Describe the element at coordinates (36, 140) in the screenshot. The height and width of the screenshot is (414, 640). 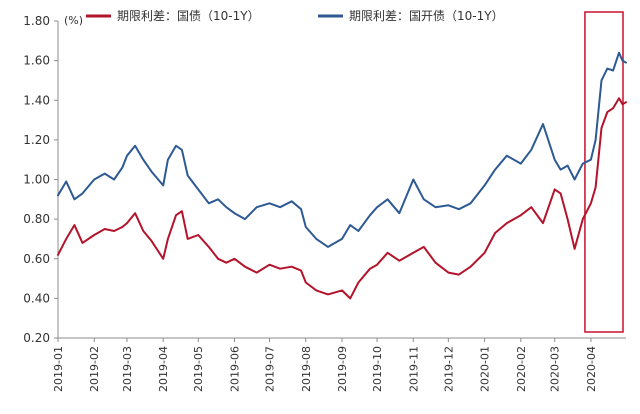
I see `y-tick-label: 1.20` at that location.